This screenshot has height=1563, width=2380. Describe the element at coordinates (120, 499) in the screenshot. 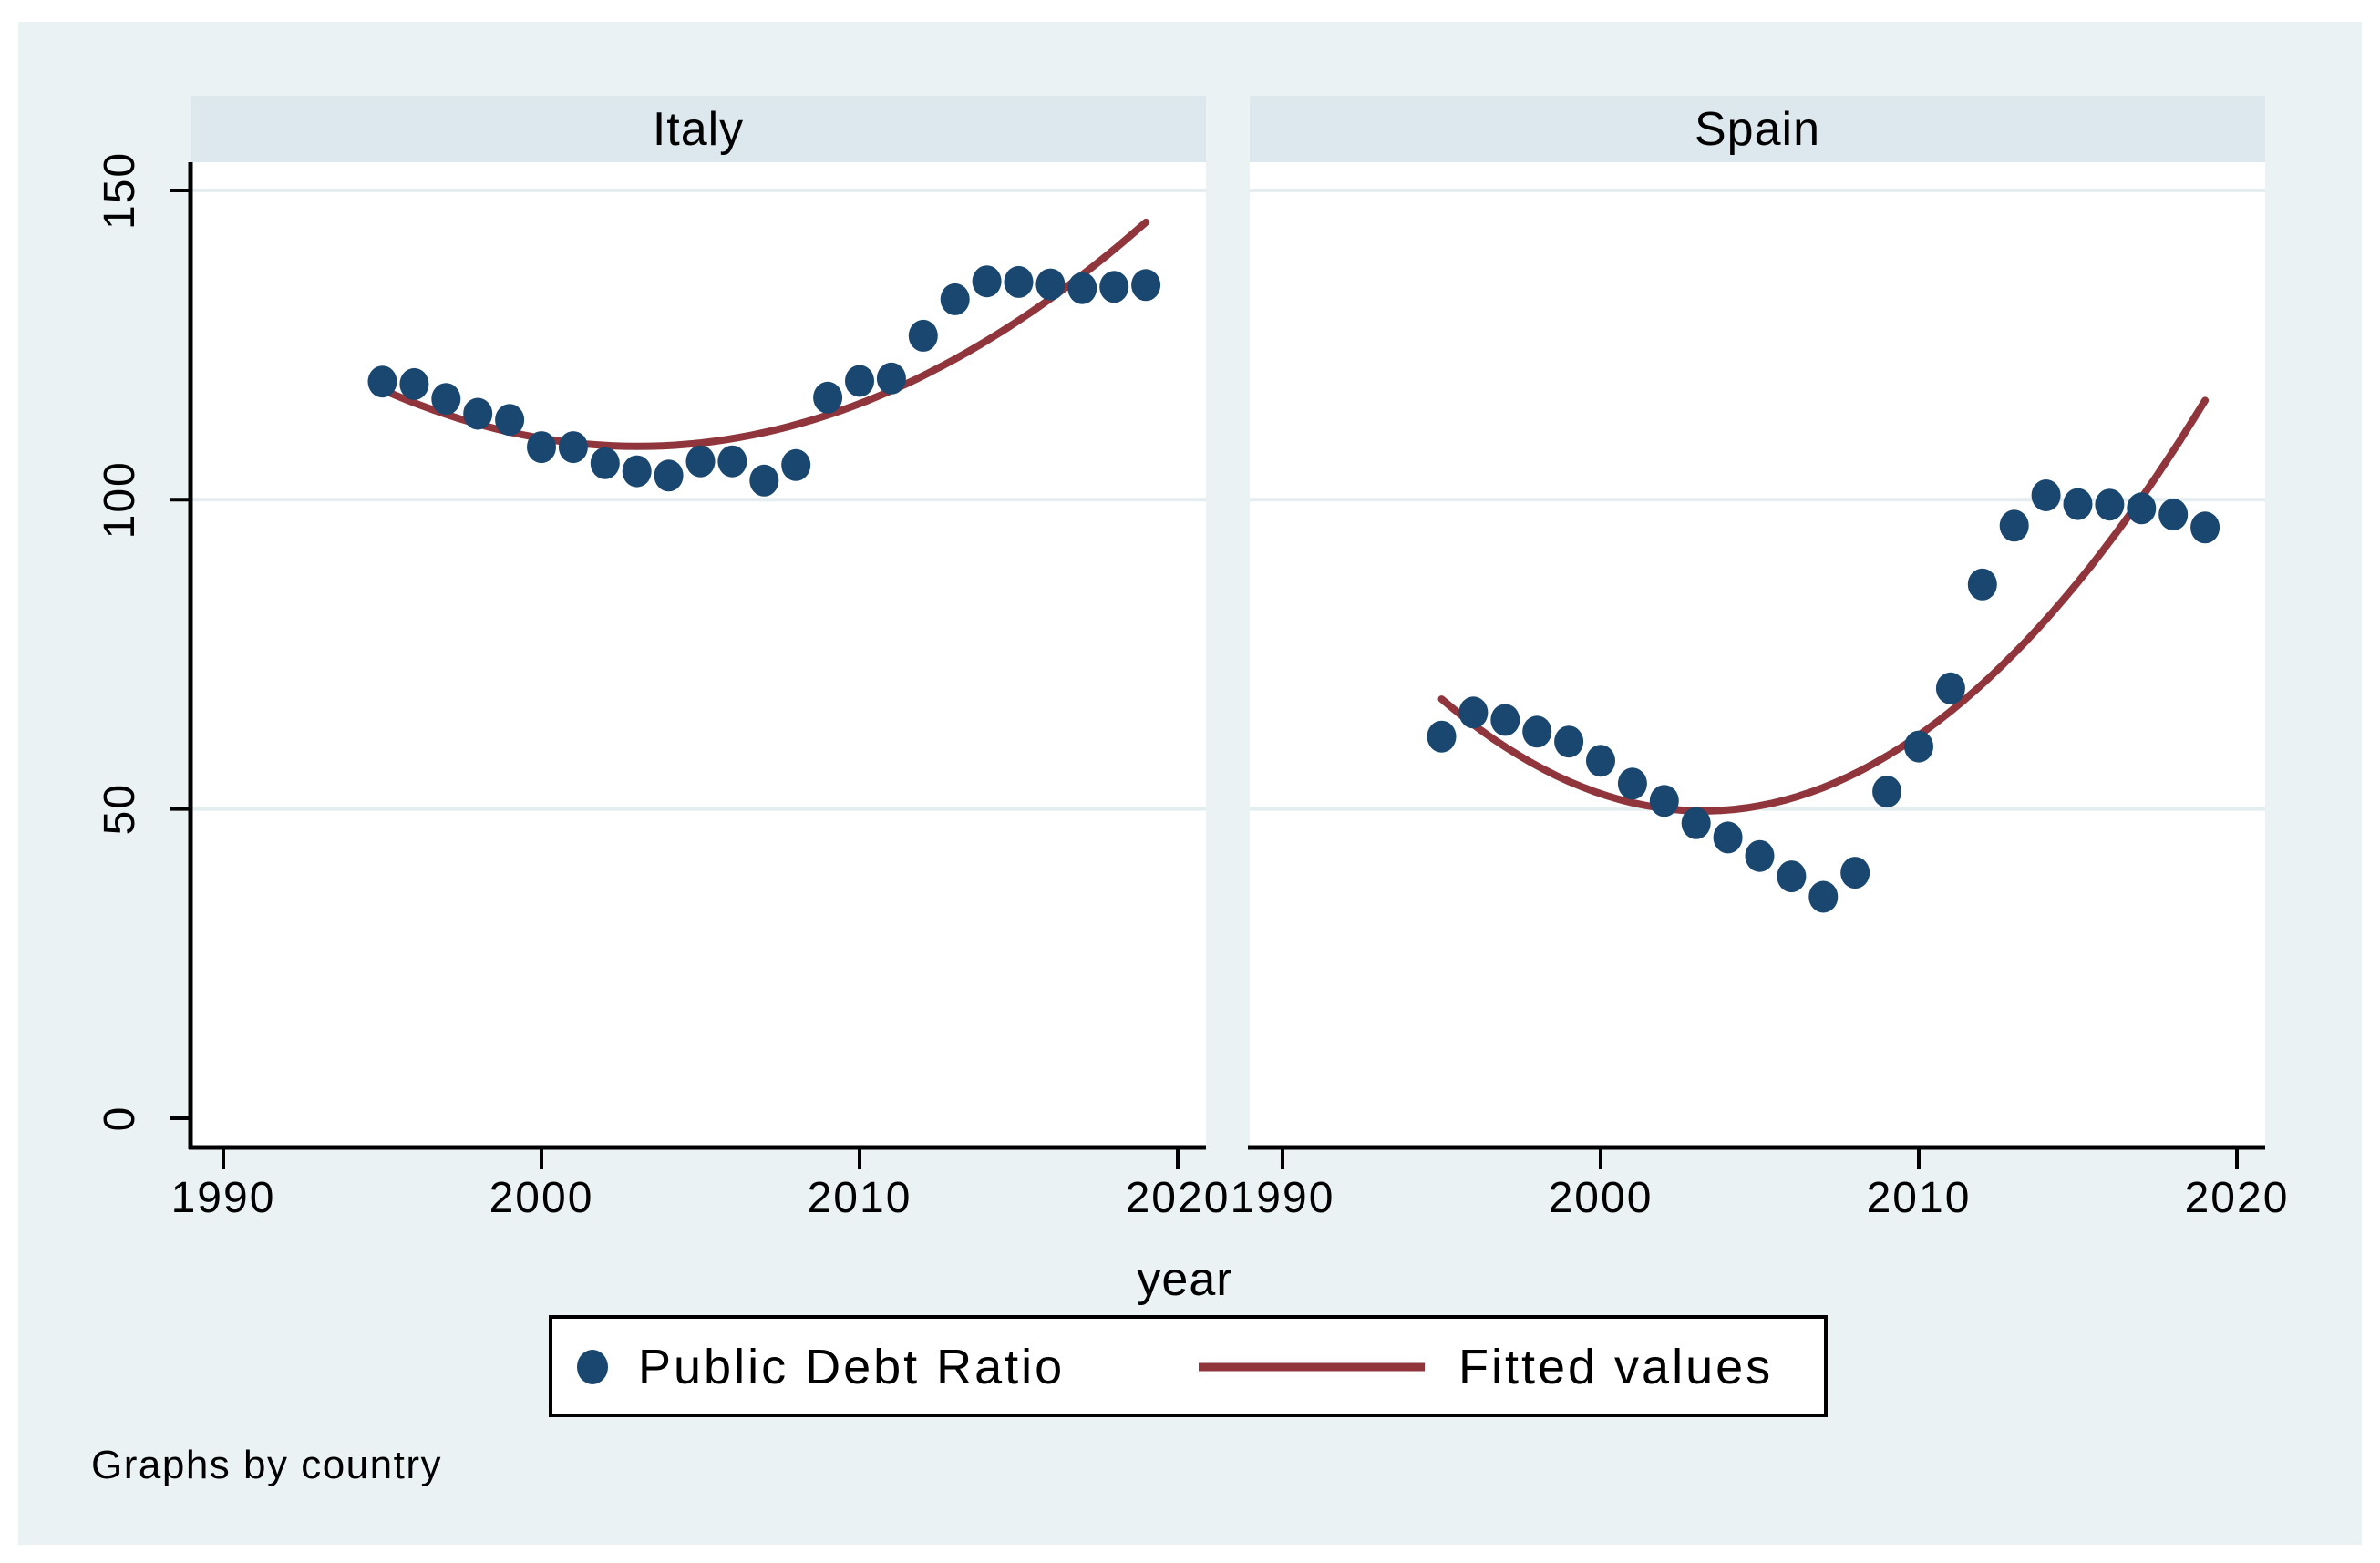

I see `y-tick-label: 100` at that location.